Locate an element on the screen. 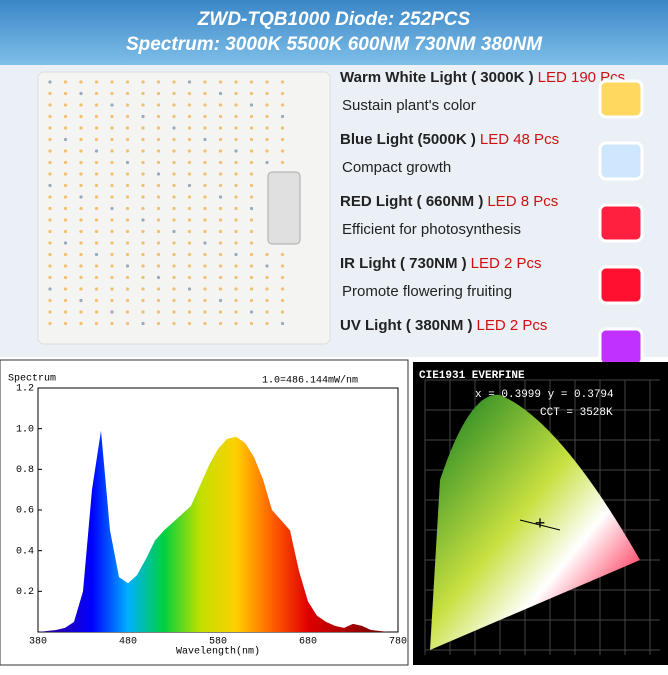 This screenshot has width=668, height=675. led-desc: Efficient for photosynthesis is located at coordinates (431, 229).